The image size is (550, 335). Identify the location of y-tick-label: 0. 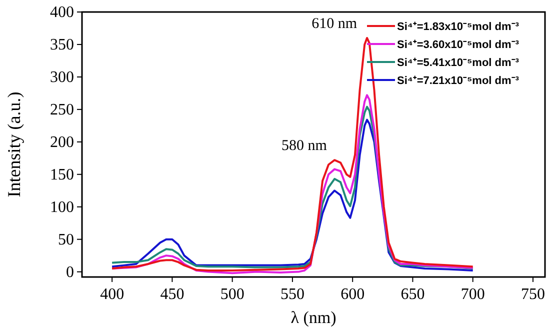
(70, 272).